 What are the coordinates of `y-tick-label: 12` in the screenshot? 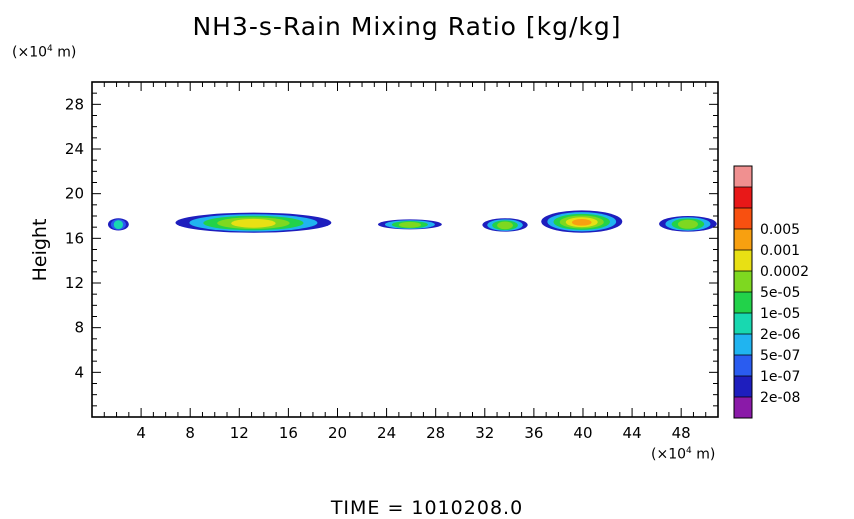 It's located at (74, 283).